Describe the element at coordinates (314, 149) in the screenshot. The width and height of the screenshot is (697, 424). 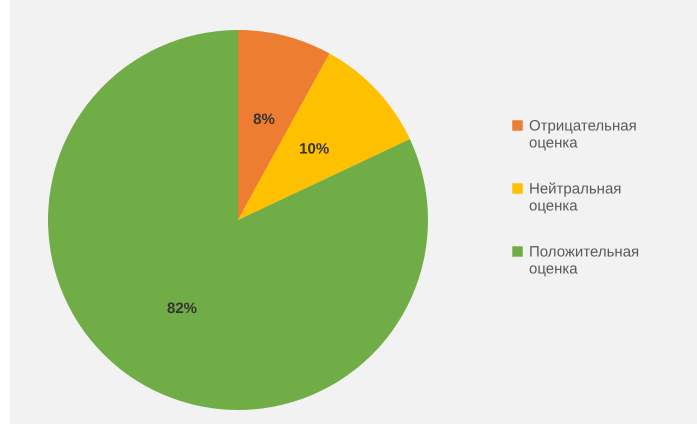
I see `data-label: 10%` at that location.